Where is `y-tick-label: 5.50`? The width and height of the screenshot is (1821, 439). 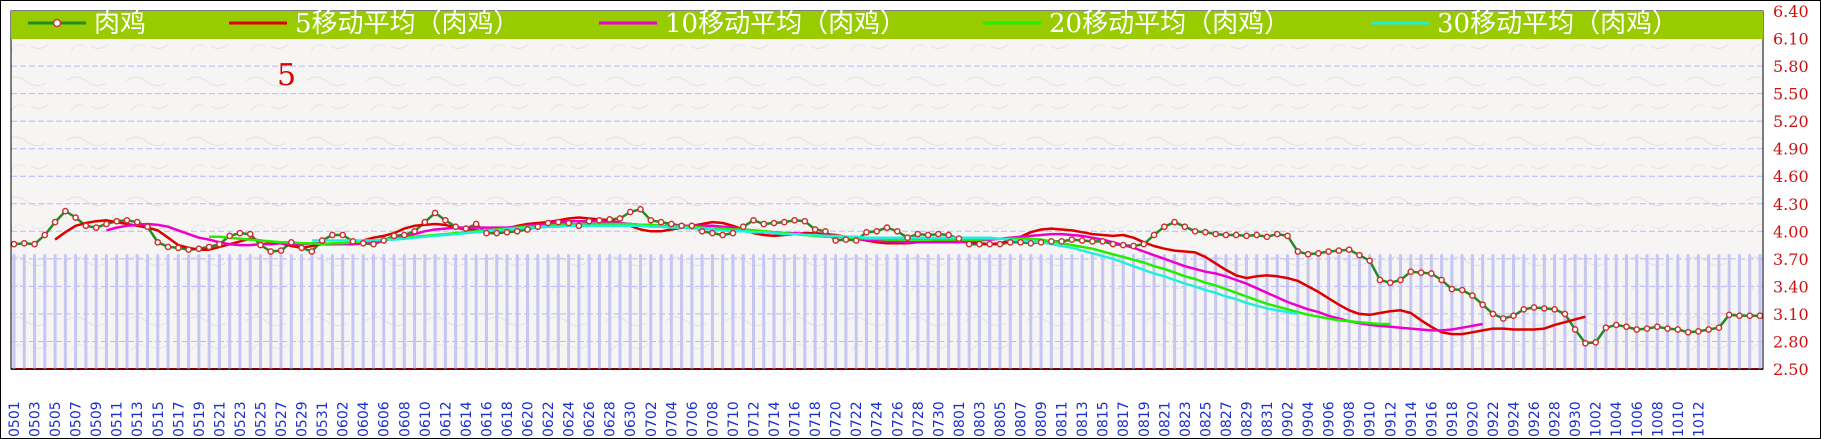 y-tick-label: 5.50 is located at coordinates (1791, 94).